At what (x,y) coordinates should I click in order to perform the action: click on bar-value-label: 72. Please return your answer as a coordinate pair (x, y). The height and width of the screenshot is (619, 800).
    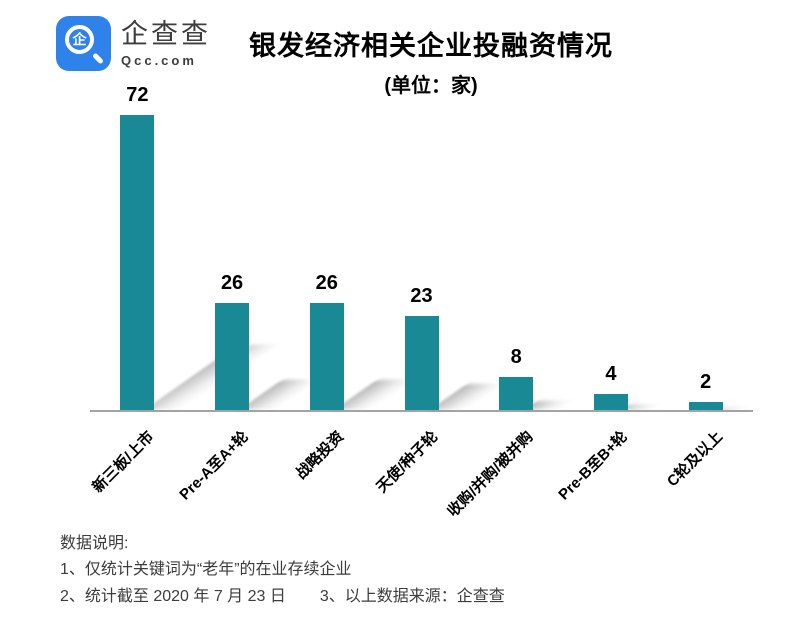
    Looking at the image, I should click on (137, 94).